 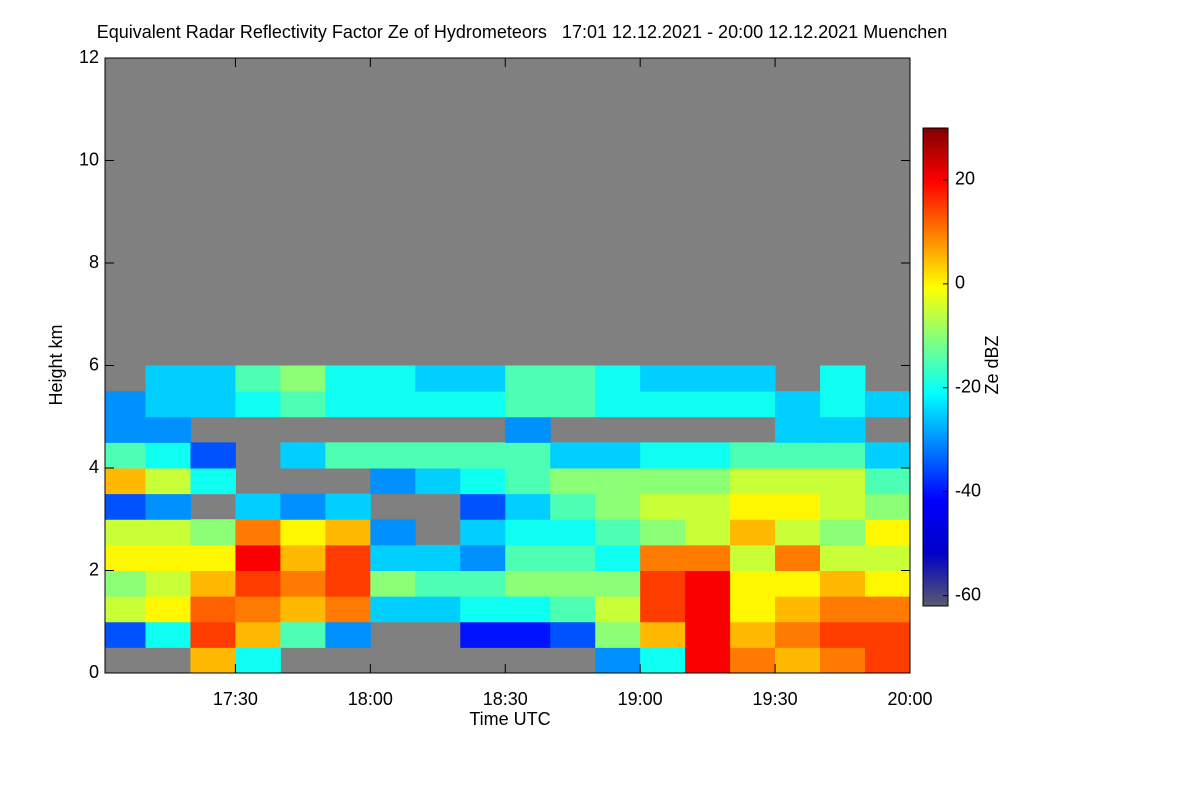 What do you see at coordinates (94, 467) in the screenshot?
I see `y-tick-label: 4` at bounding box center [94, 467].